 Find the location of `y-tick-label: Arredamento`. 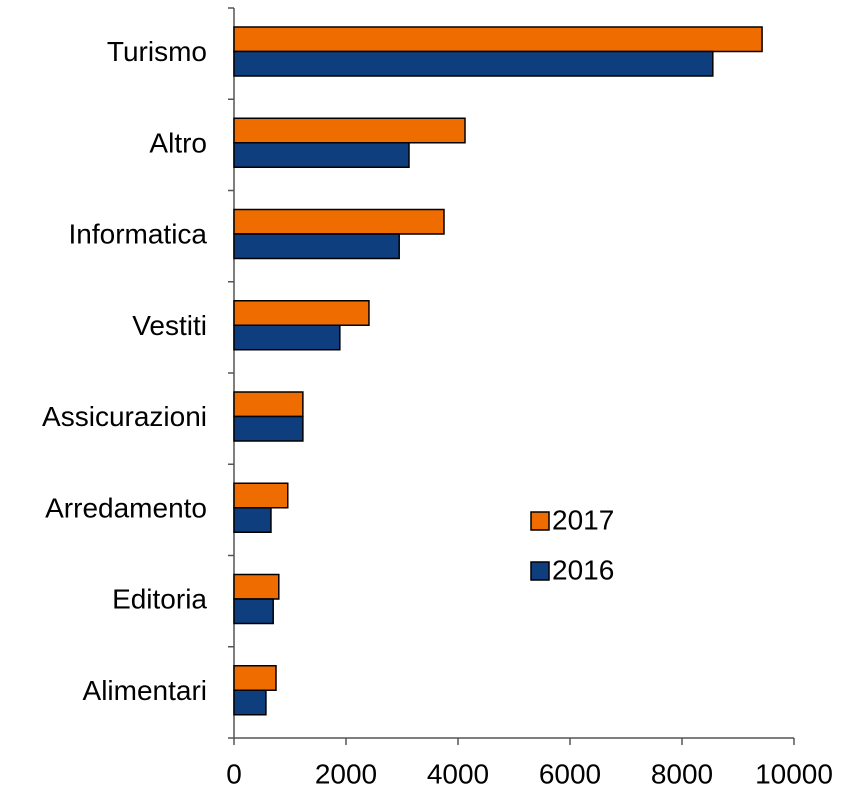

y-tick-label: Arredamento is located at coordinates (126, 507).